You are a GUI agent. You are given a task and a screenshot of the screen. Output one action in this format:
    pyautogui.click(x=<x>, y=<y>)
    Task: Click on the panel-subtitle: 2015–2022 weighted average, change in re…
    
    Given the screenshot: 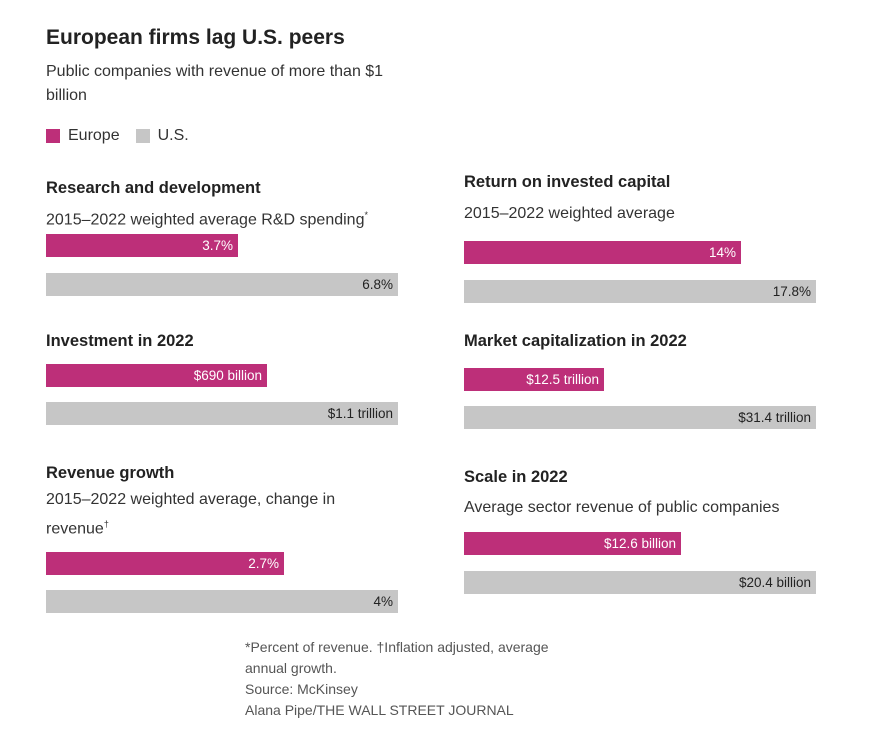 What is the action you would take?
    pyautogui.click(x=191, y=514)
    